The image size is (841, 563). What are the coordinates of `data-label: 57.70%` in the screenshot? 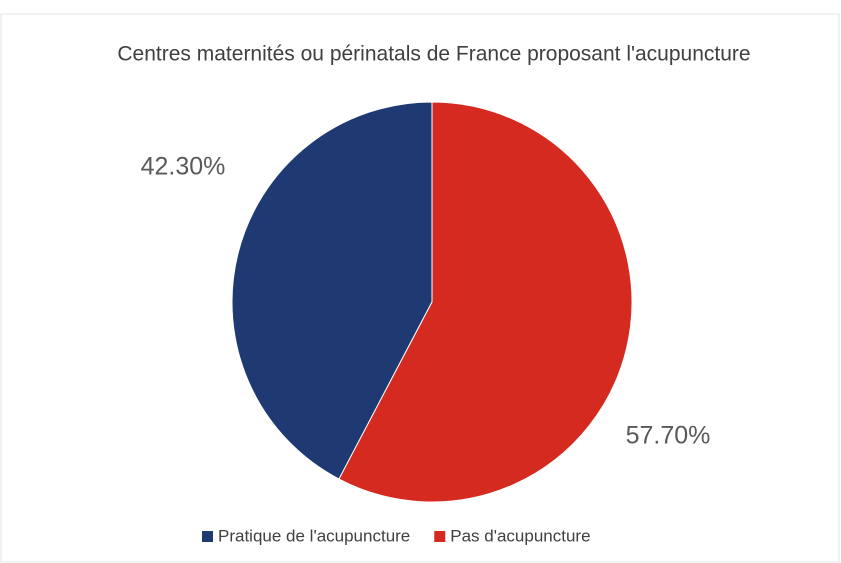 It's located at (668, 436).